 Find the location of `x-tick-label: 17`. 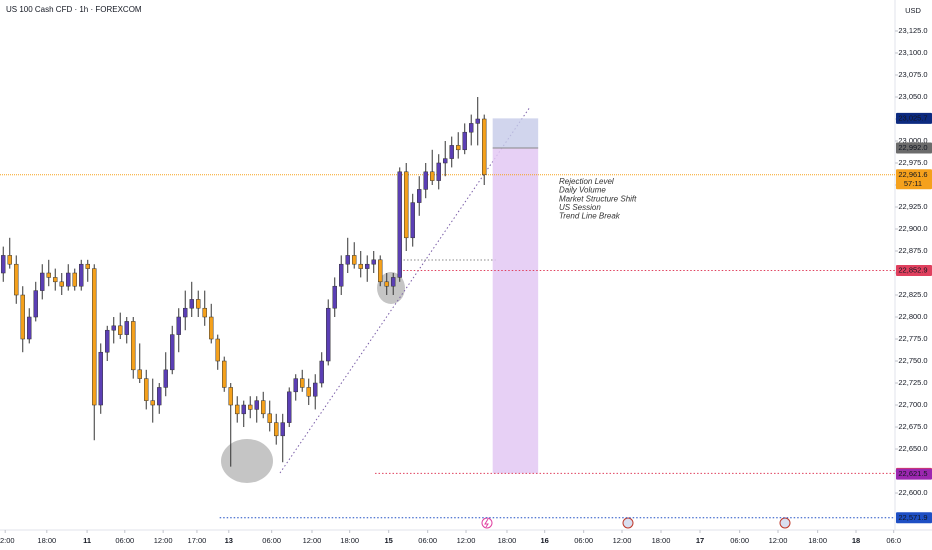

x-tick-label: 17 is located at coordinates (700, 540).